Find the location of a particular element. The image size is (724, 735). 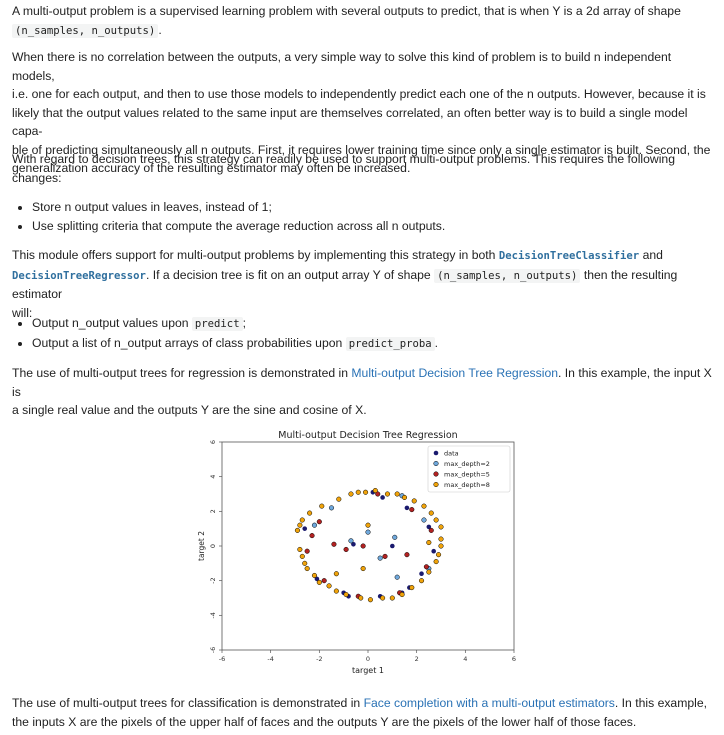

list-item-text: Output n_output values upon is located at coordinates (110, 323).